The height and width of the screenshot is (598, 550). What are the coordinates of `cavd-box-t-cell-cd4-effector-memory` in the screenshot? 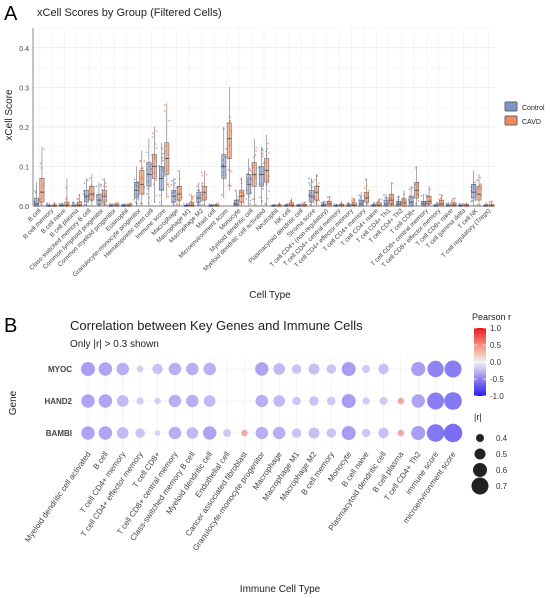 It's located at (354, 202).